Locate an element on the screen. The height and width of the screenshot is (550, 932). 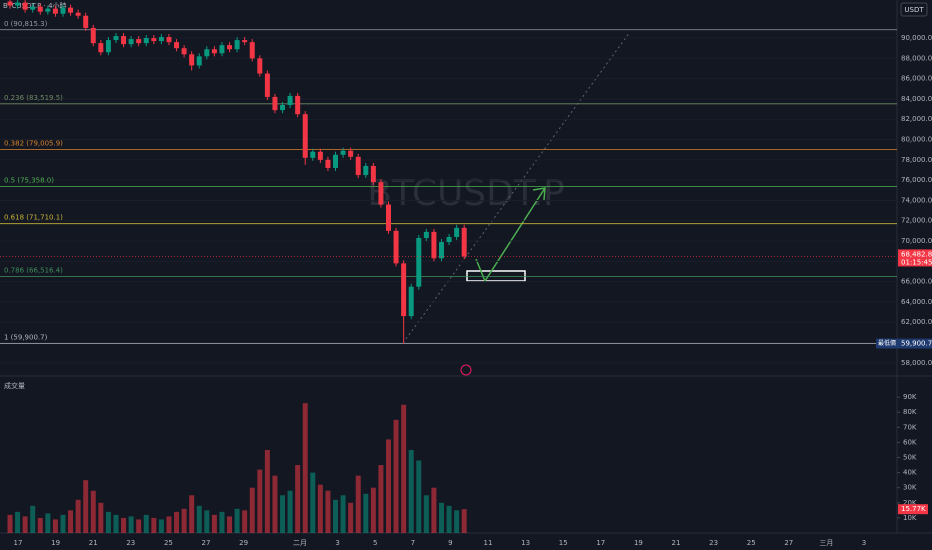
x-tick-label: 5 is located at coordinates (375, 543).